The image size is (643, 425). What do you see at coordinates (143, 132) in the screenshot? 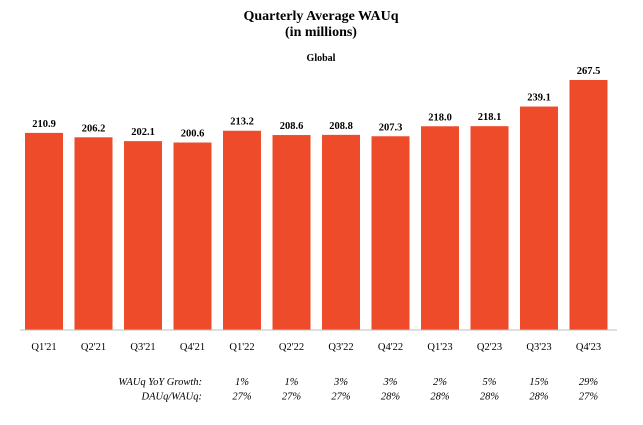
I see `bar-value-label: 202.1` at bounding box center [143, 132].